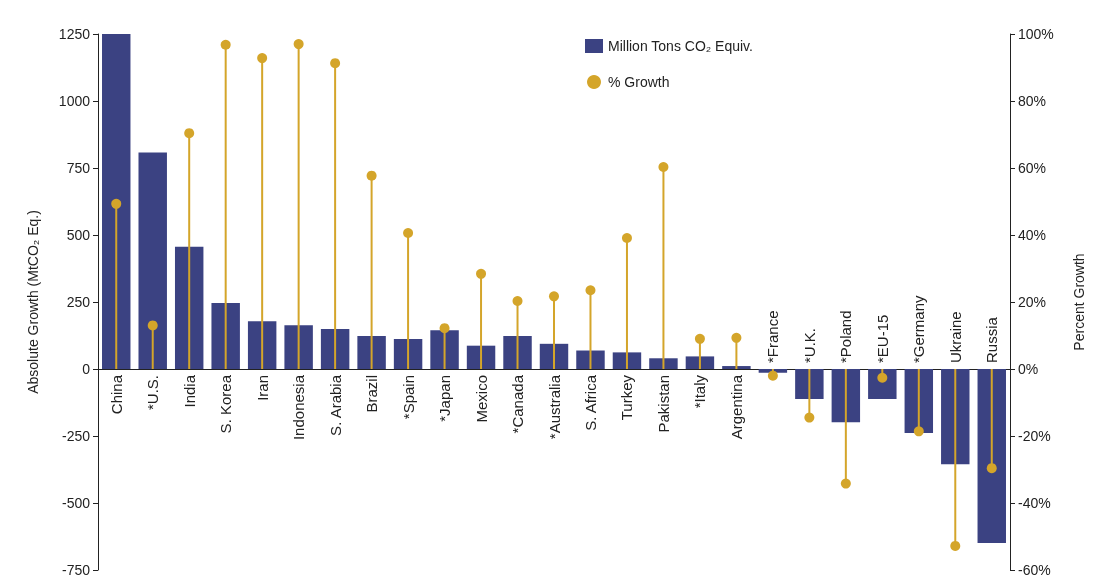  What do you see at coordinates (76, 503) in the screenshot?
I see `y-tick-label: -500` at bounding box center [76, 503].